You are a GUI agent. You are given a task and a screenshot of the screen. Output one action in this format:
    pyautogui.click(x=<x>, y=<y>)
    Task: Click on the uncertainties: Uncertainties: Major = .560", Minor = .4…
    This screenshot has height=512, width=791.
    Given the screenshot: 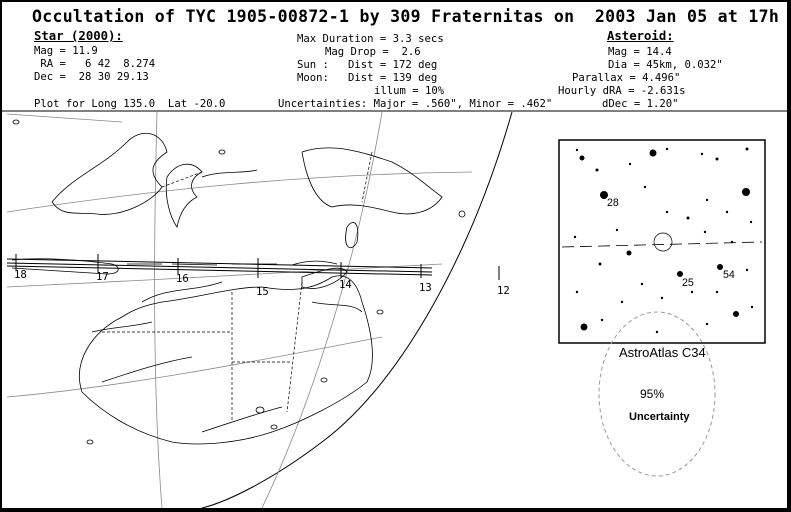 What is the action you would take?
    pyautogui.click(x=415, y=104)
    